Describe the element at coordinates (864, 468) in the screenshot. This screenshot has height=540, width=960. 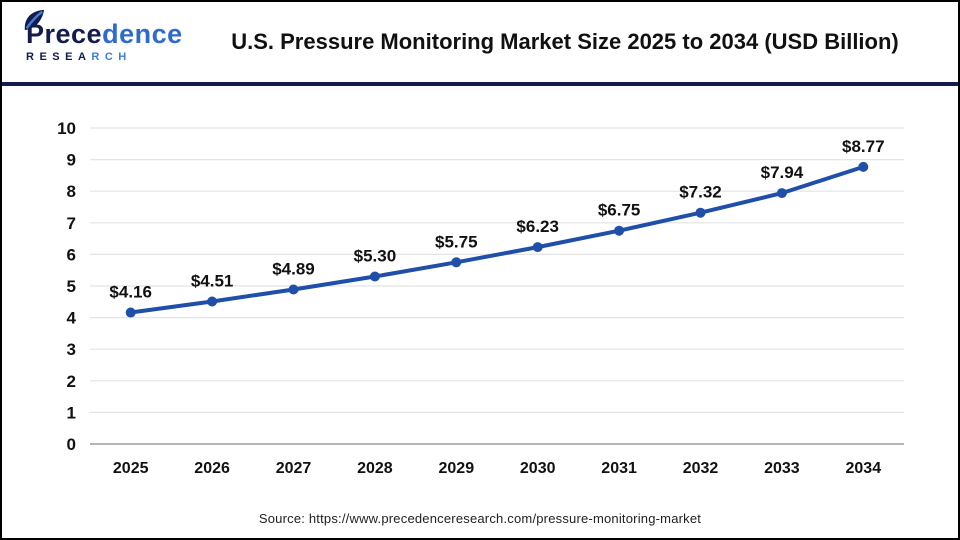
I see `svg-text: 2034` at that location.